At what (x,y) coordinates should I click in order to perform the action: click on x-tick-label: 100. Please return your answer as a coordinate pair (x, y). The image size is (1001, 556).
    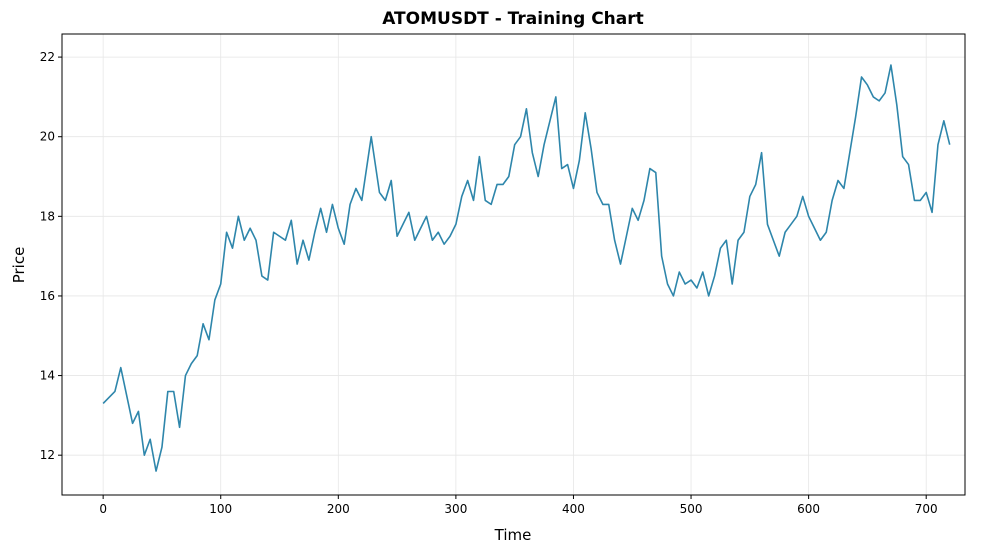
    Looking at the image, I should click on (220, 509).